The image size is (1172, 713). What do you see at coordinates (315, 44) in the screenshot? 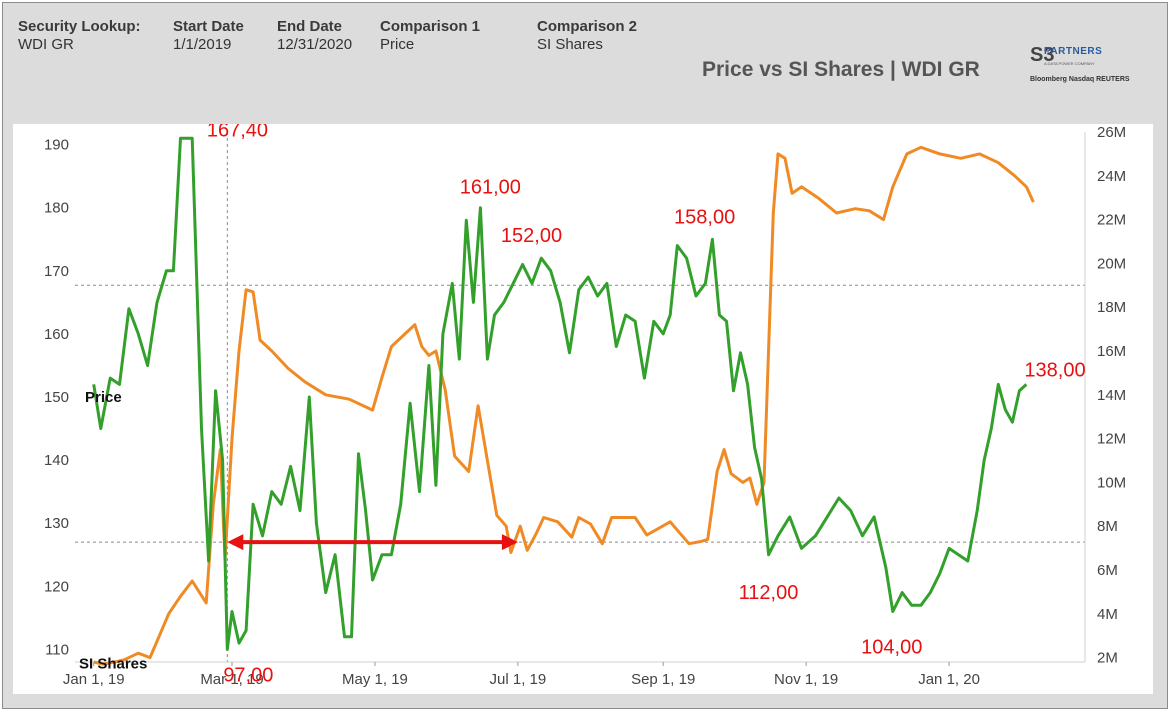
I see `end-date-value: 12/31/2020` at bounding box center [315, 44].